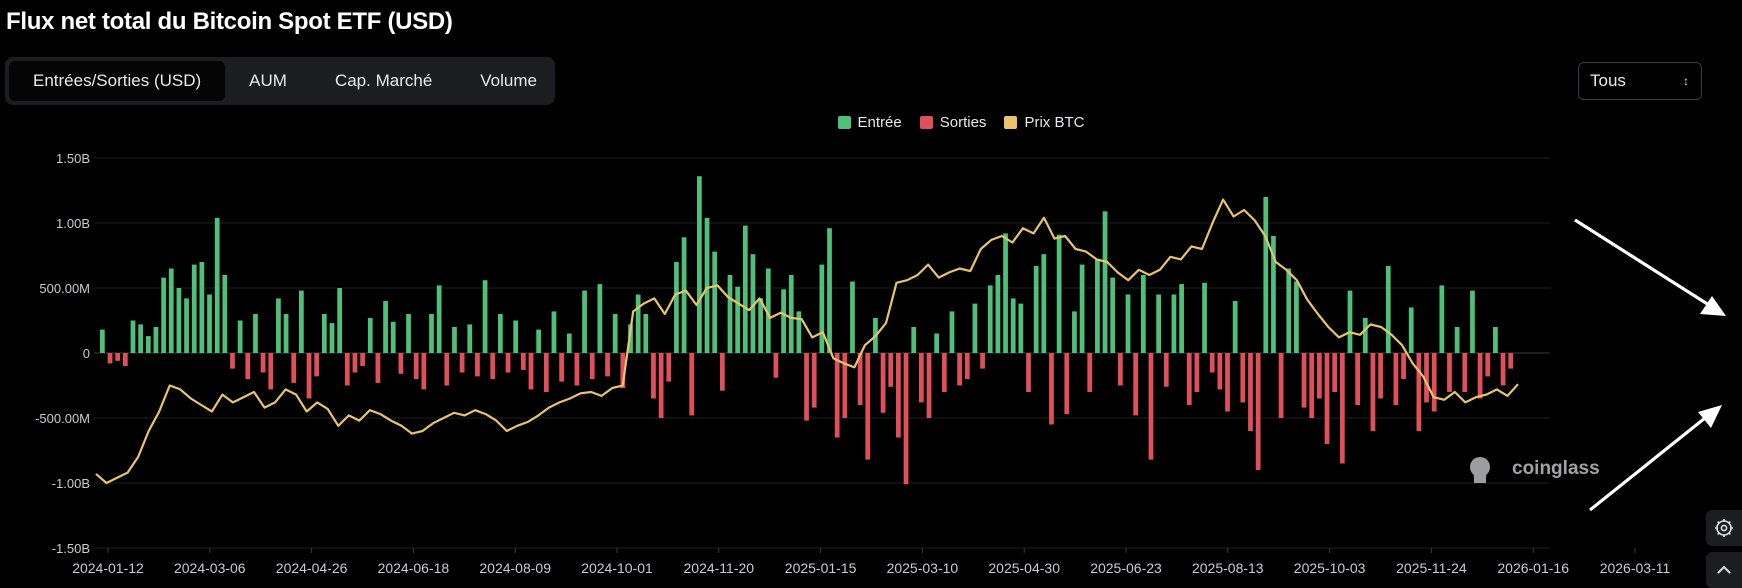 Image resolution: width=1742 pixels, height=588 pixels. Describe the element at coordinates (73, 223) in the screenshot. I see `y-tick-label: 1.00B` at that location.